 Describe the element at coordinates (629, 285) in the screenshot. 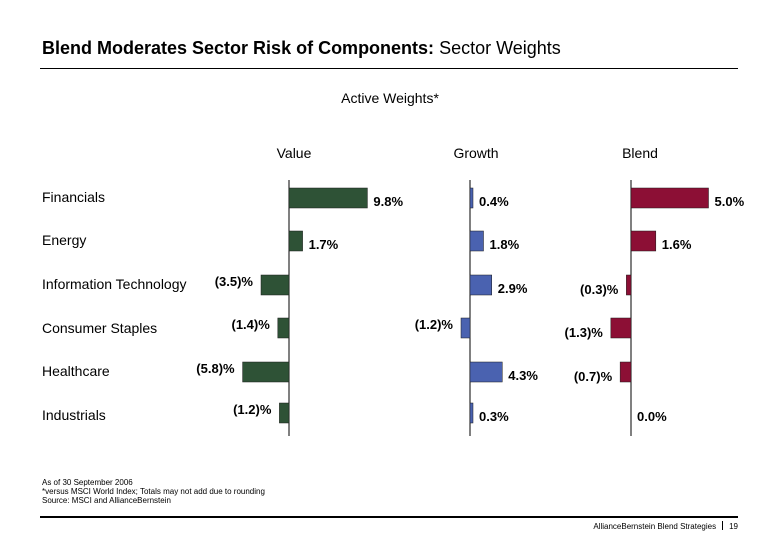

I see `blend-bar-information-technology` at that location.